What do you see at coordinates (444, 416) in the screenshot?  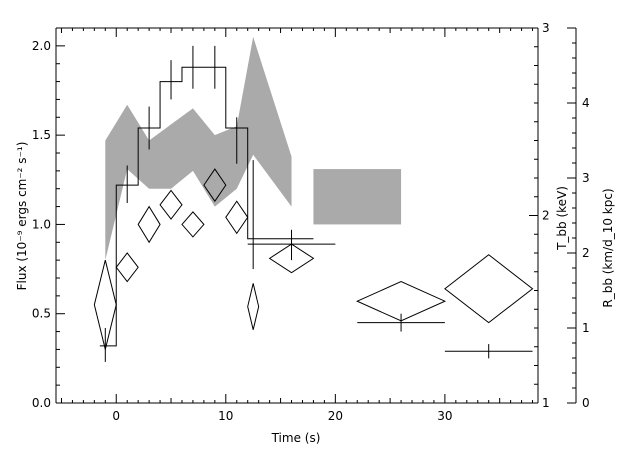 I see `x-tick-label: 30` at bounding box center [444, 416].